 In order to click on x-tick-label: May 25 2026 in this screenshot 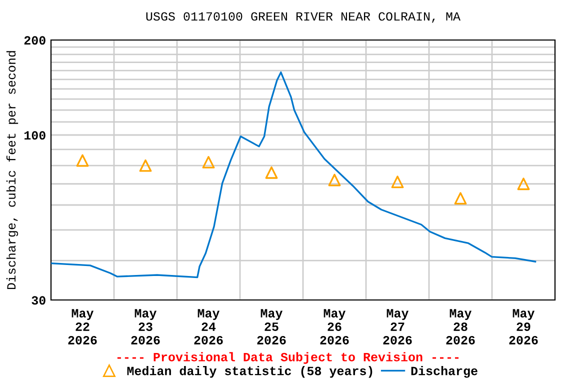, I will do `click(271, 326)`.